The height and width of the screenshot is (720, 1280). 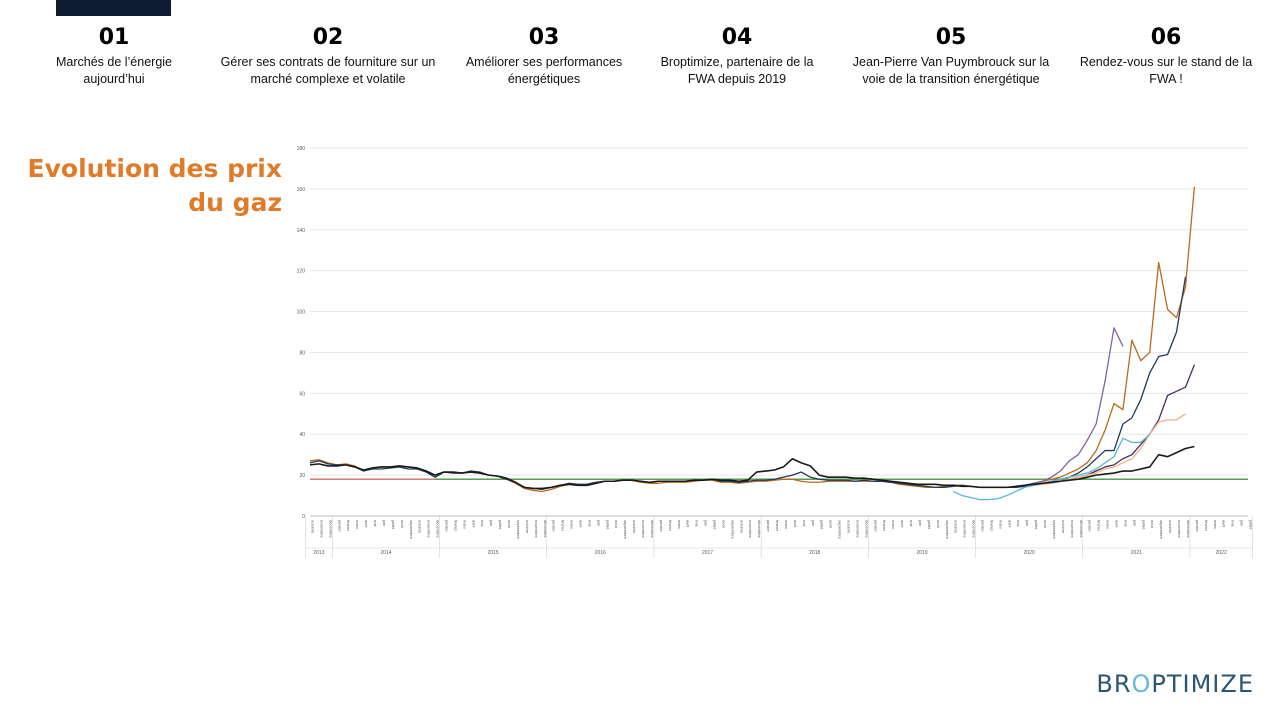 What do you see at coordinates (1029, 553) in the screenshot?
I see `year-label: 2020` at bounding box center [1029, 553].